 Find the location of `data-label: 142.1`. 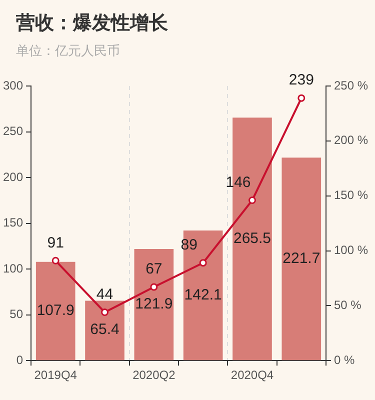

data-label: 142.1 is located at coordinates (203, 295).